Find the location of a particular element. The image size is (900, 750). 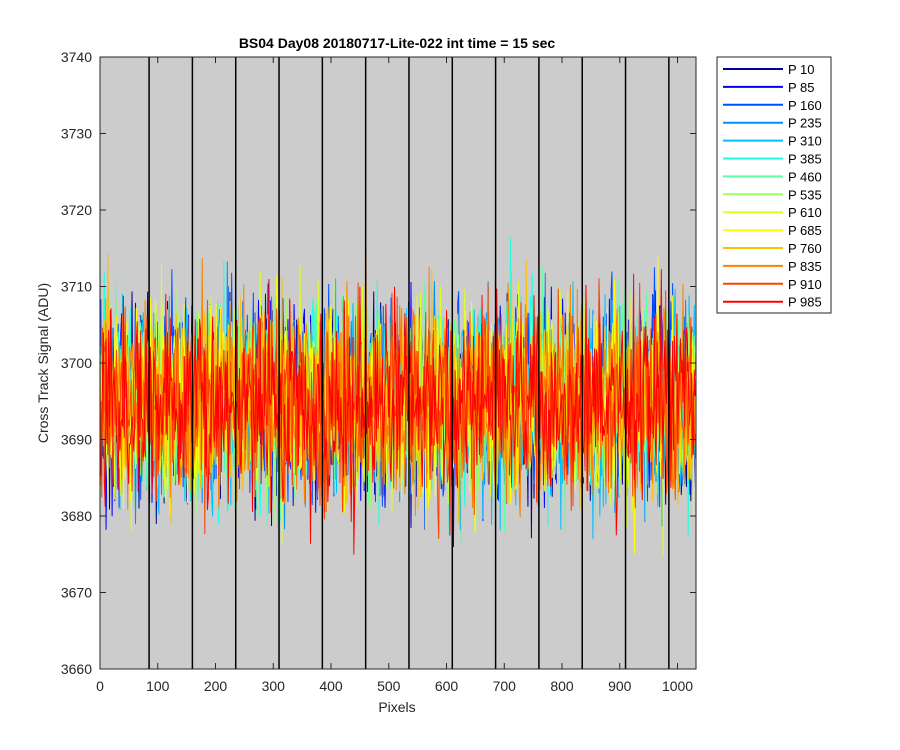

y-tick-label-3690: 3690 is located at coordinates (76, 440).